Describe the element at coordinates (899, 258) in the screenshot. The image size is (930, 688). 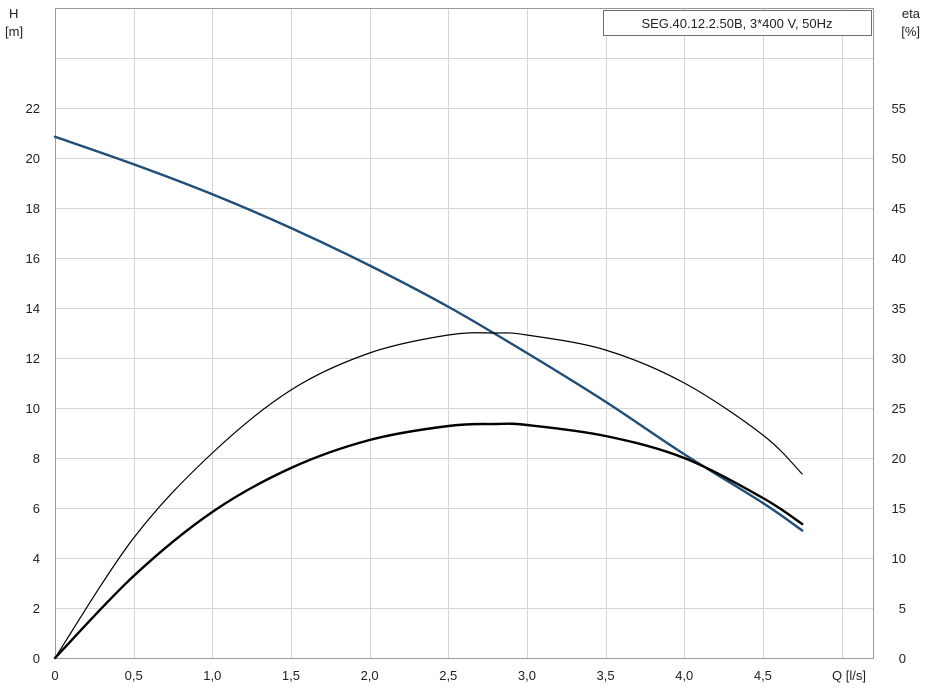
I see `y-right-tick-label: 40` at that location.